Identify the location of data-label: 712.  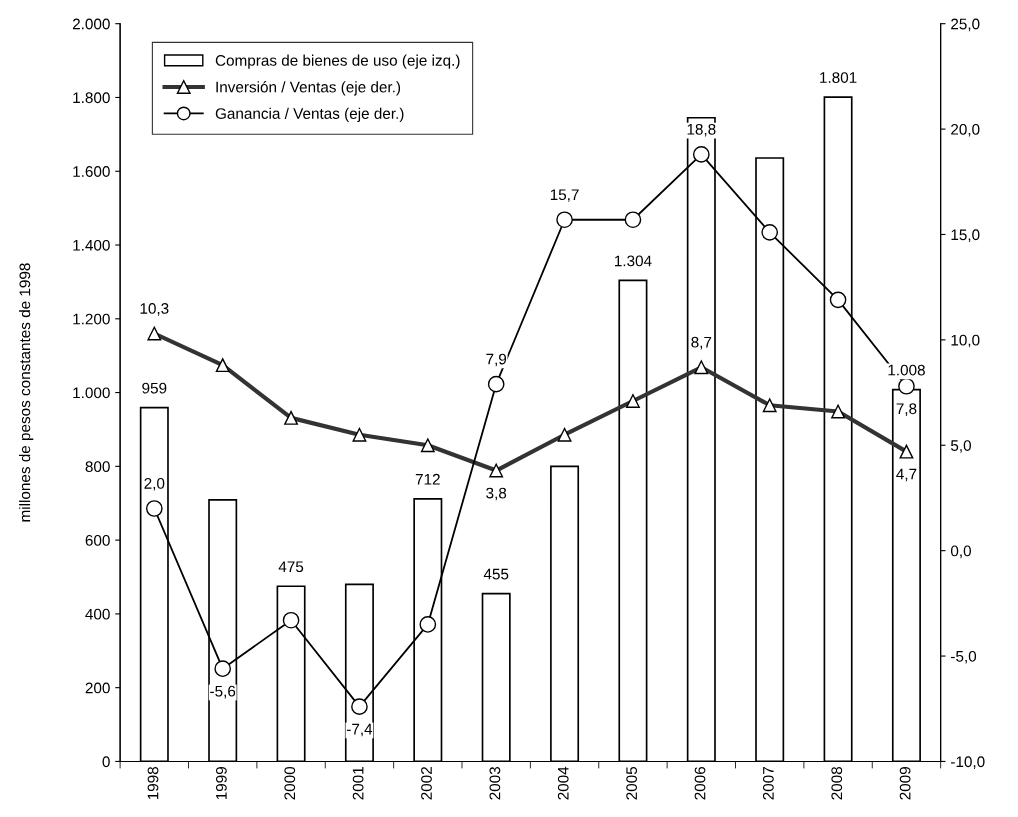
(427, 479).